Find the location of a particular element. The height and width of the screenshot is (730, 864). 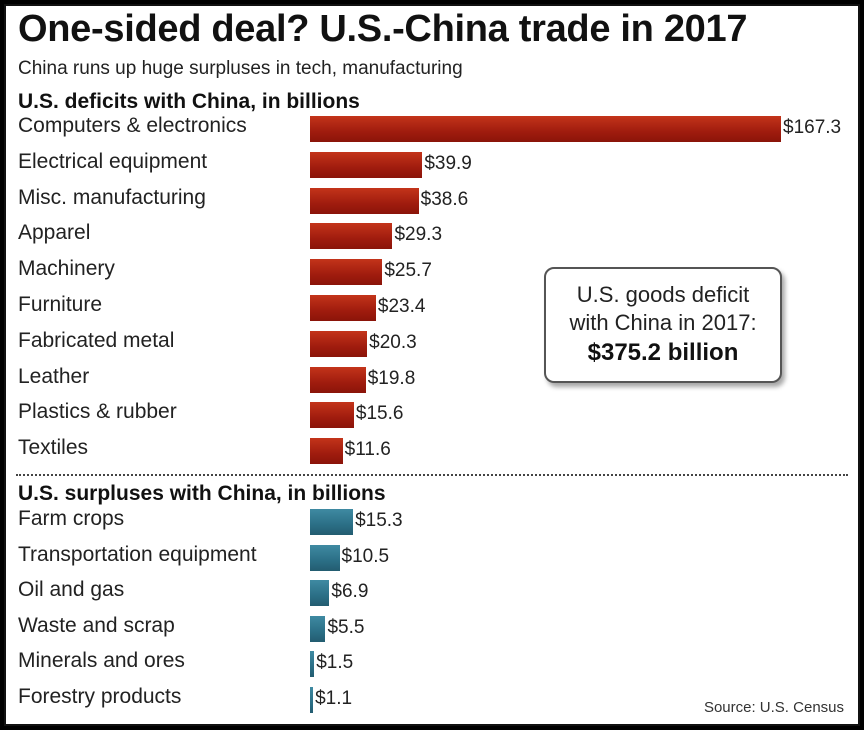

deficit-category-label: Plastics & rubber is located at coordinates (97, 412).